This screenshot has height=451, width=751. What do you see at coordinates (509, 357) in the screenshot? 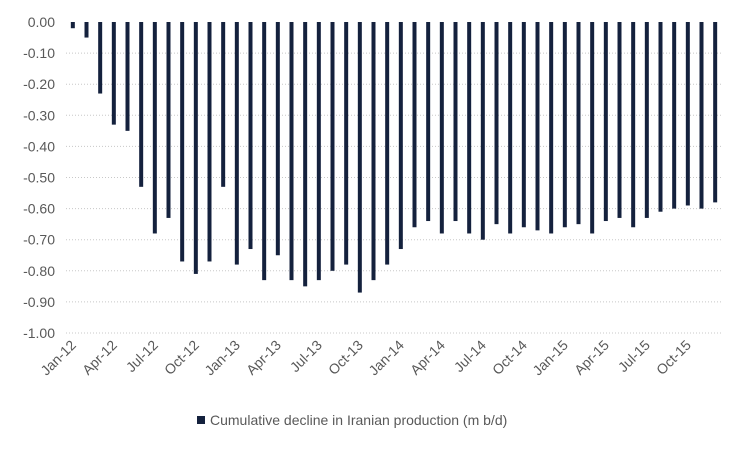
I see `x-tick-label: Oct-14` at bounding box center [509, 357].